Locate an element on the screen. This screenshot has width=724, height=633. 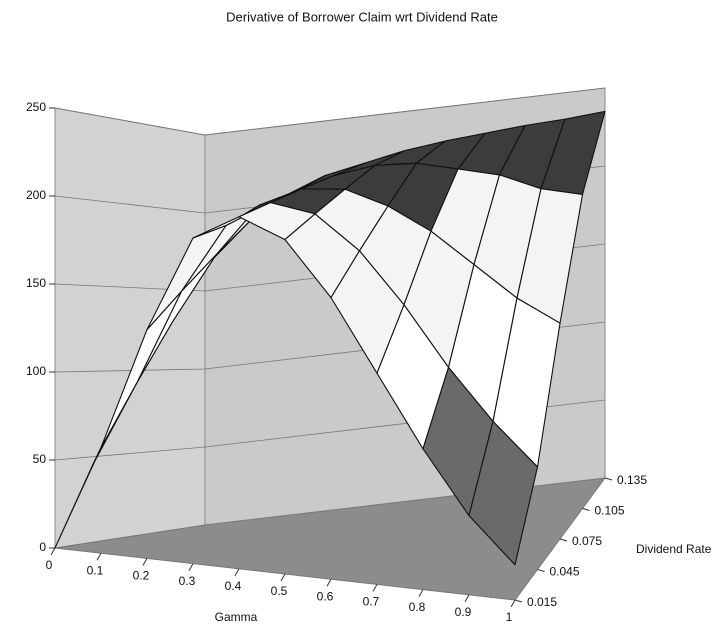
x-tick-label: 0.1 is located at coordinates (95, 570).